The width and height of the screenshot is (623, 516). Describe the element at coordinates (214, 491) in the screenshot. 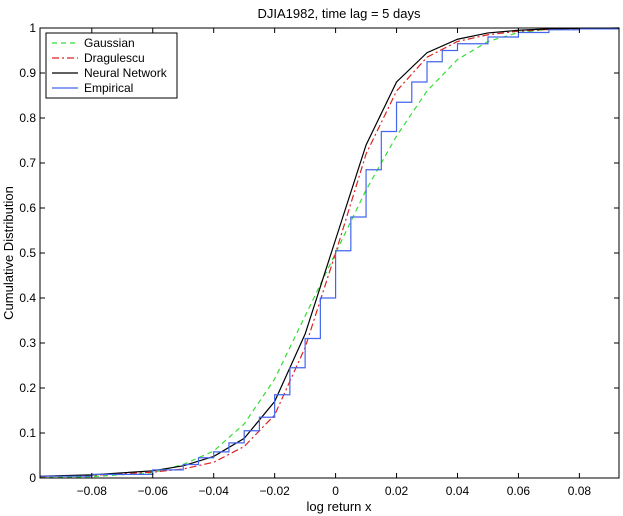

I see `x-tick-label: −0.04` at that location.